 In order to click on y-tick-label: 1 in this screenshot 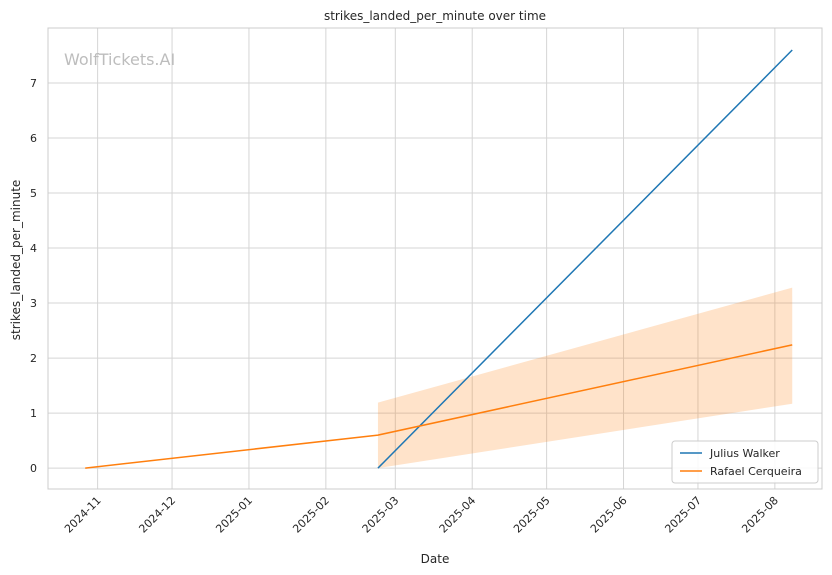, I will do `click(33, 413)`.